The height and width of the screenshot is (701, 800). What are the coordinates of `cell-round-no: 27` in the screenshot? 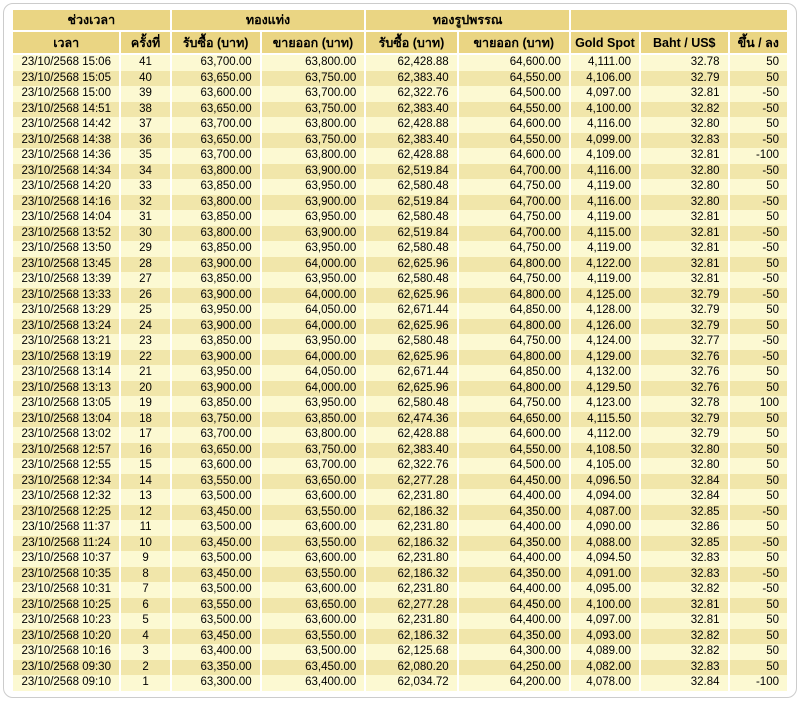 It's located at (145, 280).